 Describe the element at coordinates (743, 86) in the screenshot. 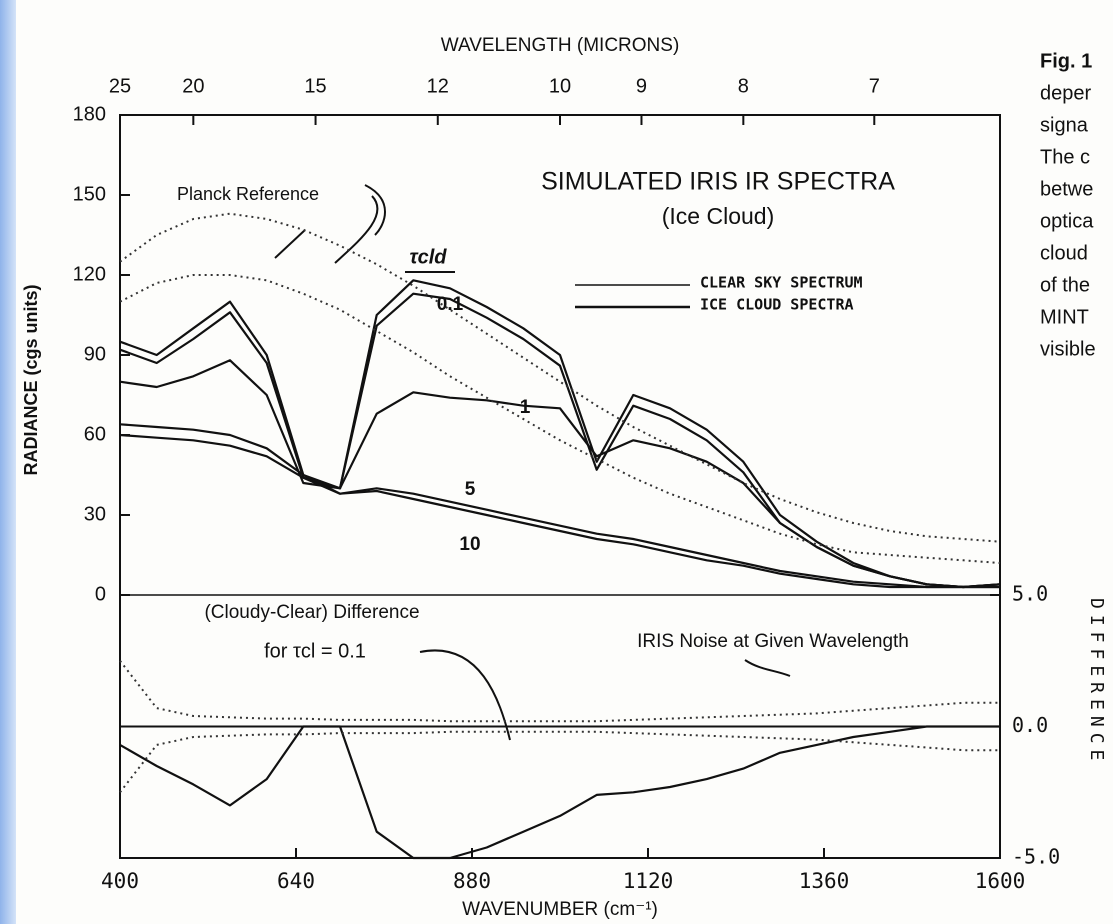

I see `x2-tick-label: 8` at that location.